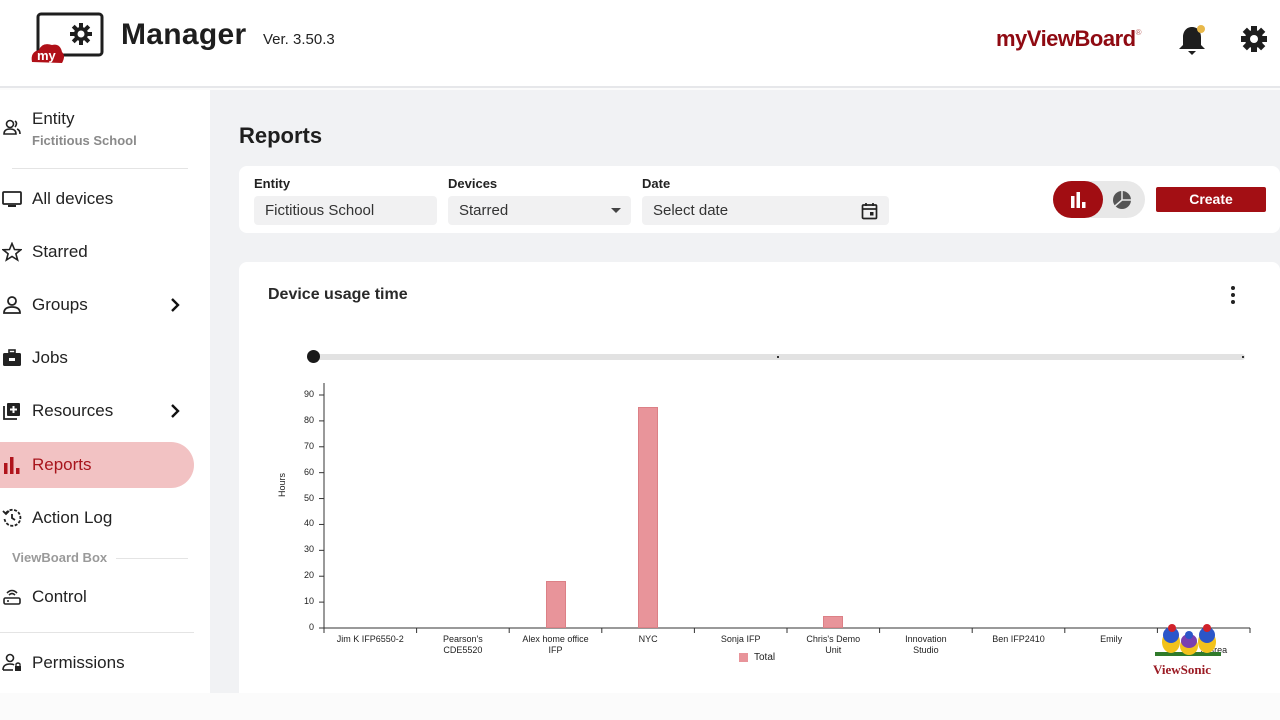  I want to click on sidebar-item-action-log: Action Log, so click(97, 518).